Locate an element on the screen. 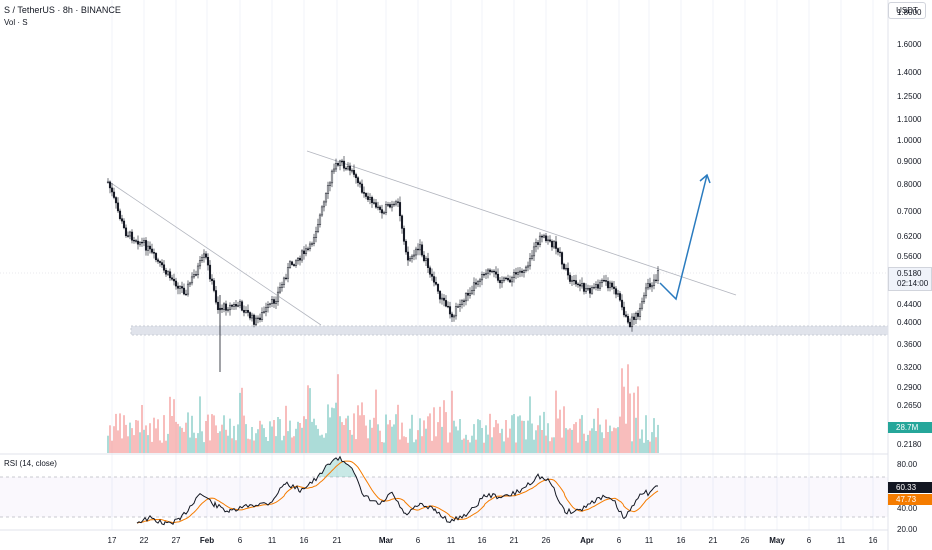 This screenshot has height=550, width=932. currency-selector: USDT is located at coordinates (907, 10).